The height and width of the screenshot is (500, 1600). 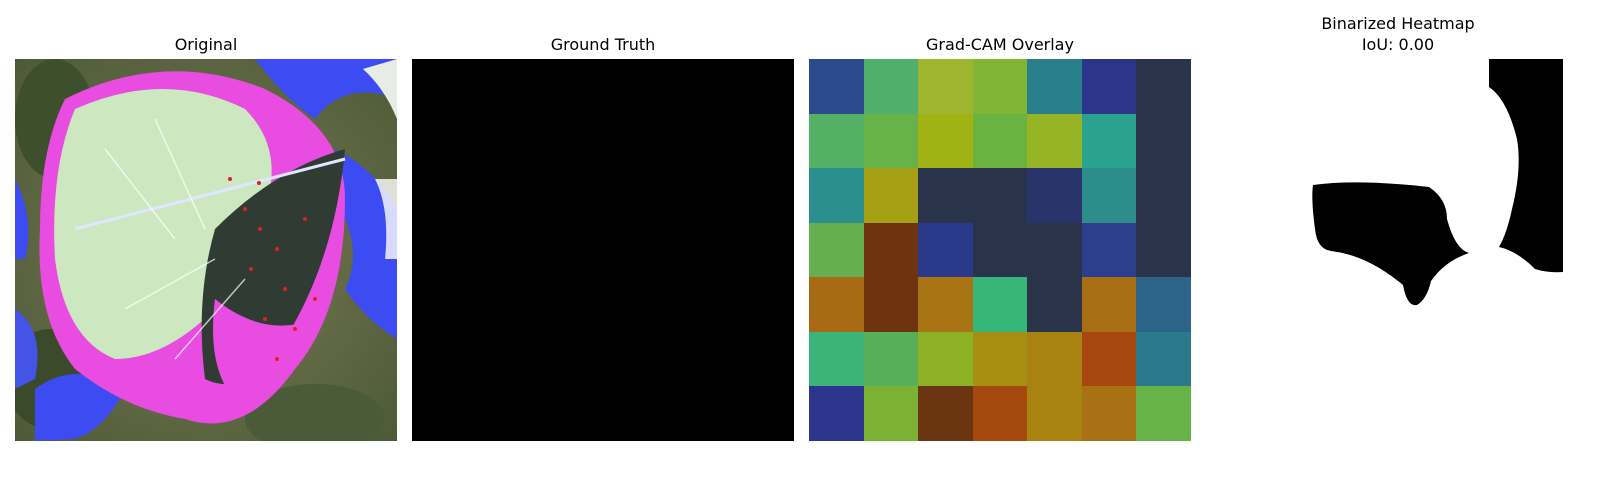 What do you see at coordinates (1000, 44) in the screenshot?
I see `gradcam-title: Grad-CAM Overlay` at bounding box center [1000, 44].